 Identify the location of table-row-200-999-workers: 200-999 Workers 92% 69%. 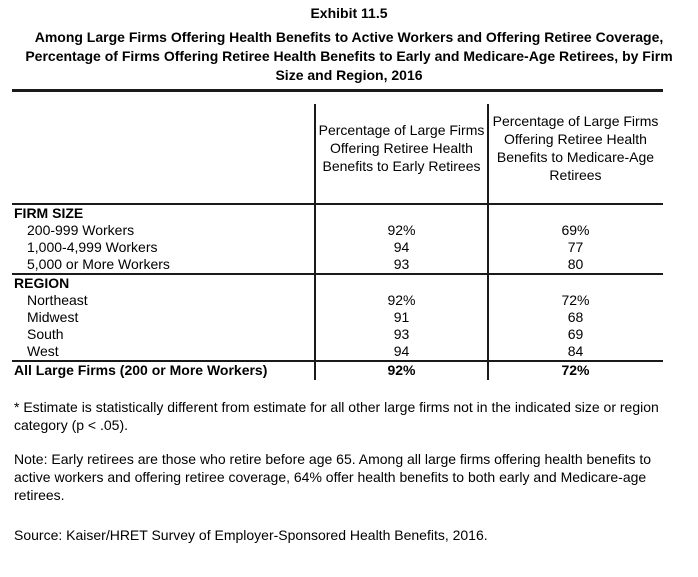
(337, 230).